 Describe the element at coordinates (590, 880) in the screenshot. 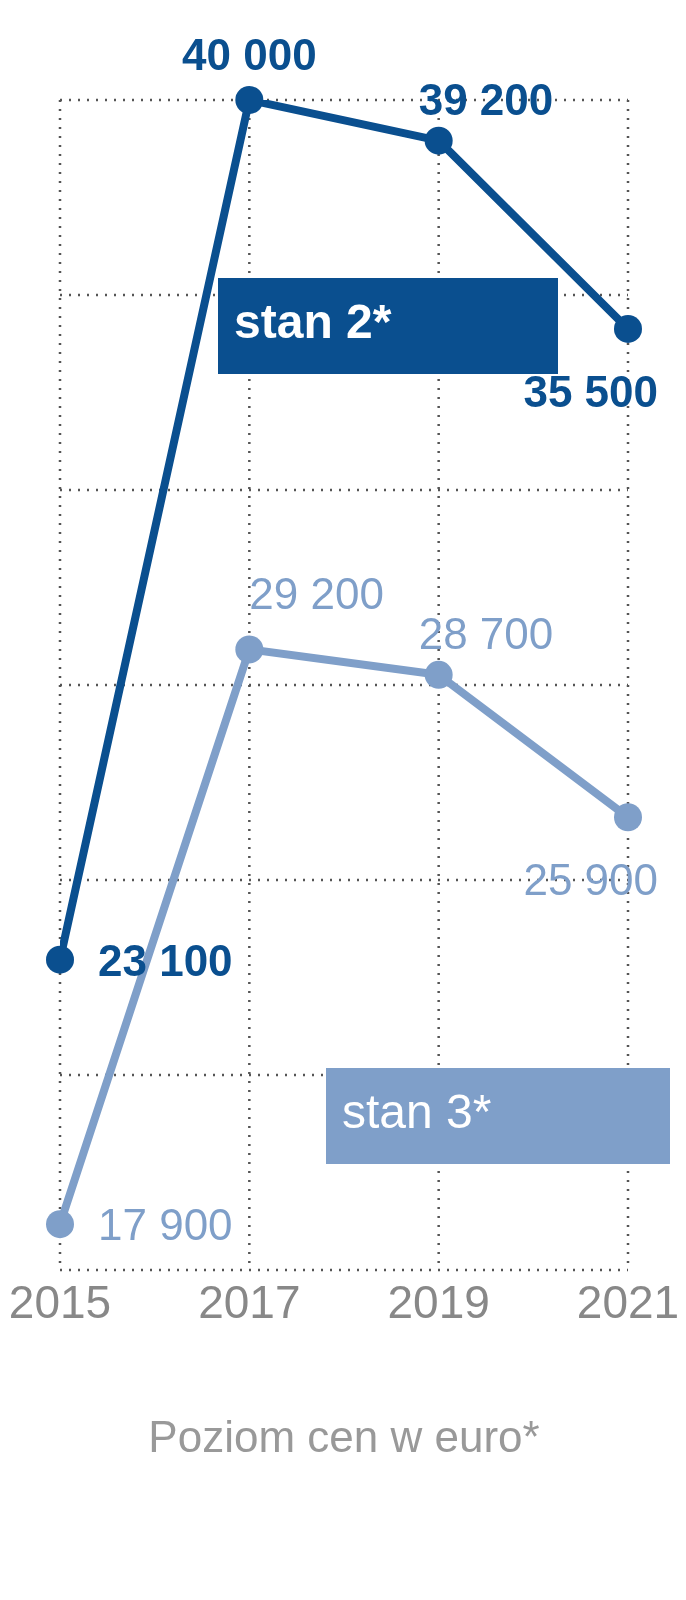

I see `data-label: 25 900` at that location.